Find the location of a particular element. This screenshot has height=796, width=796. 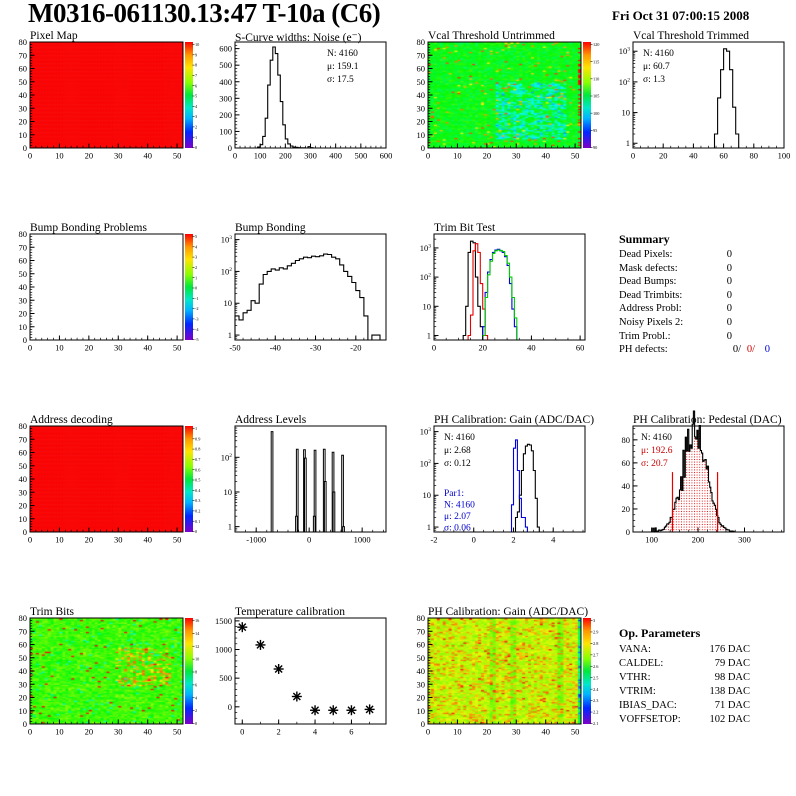

plot-bump-bonding: Bump Bonding -50 -40 -30 -20 1 10 102 103 is located at coordinates (298, 317).